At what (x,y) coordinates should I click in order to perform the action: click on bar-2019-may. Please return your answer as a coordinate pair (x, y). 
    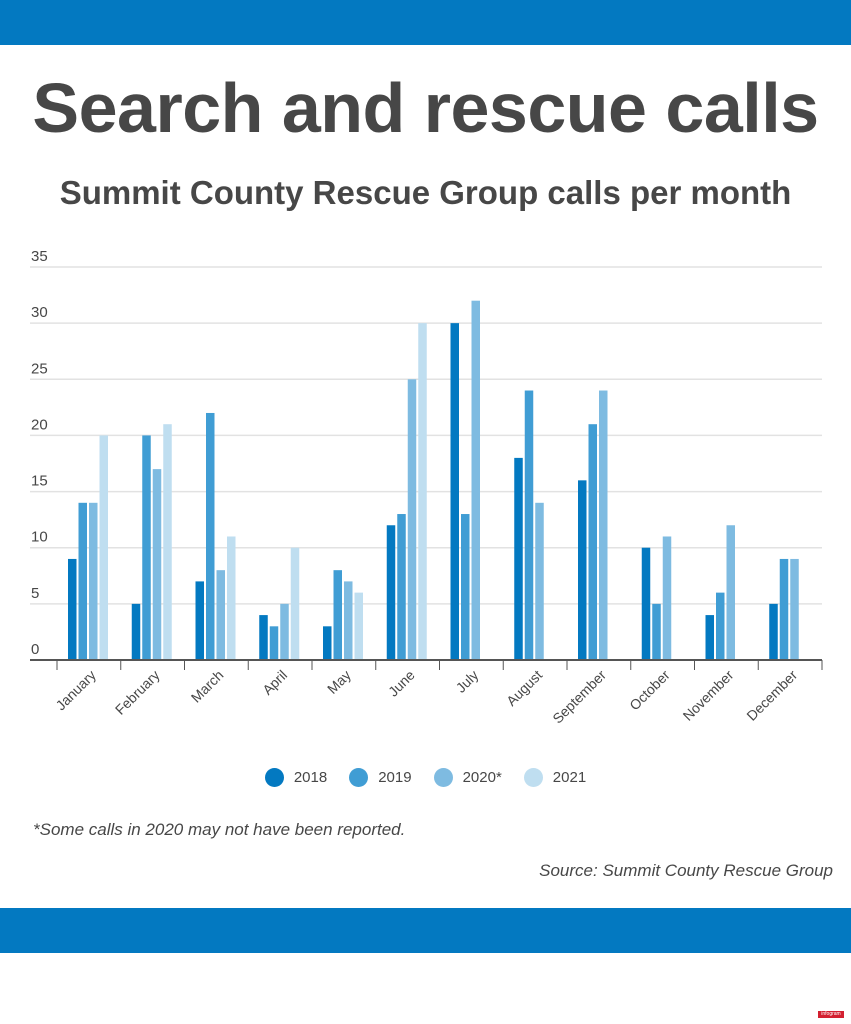
    Looking at the image, I should click on (337, 615).